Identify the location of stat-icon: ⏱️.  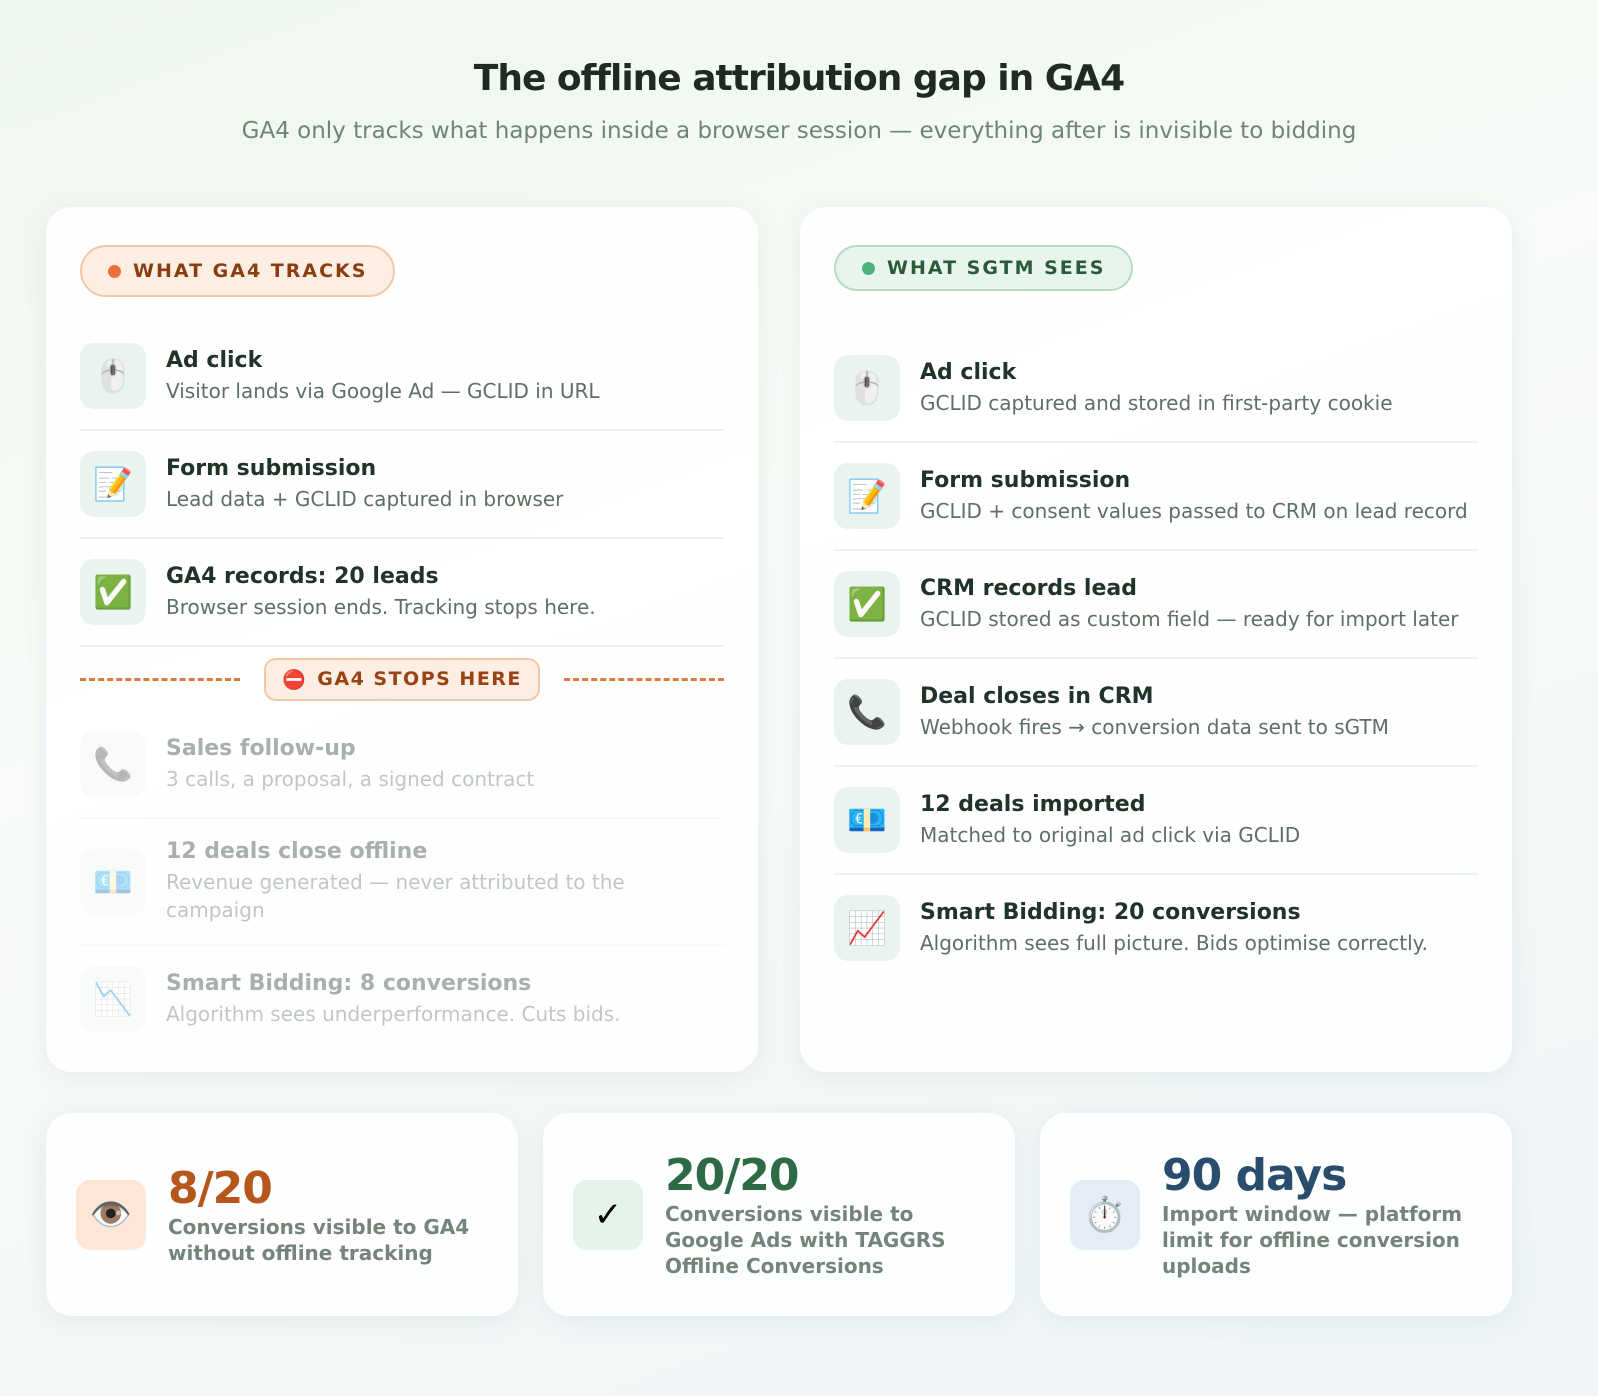
(1105, 1214).